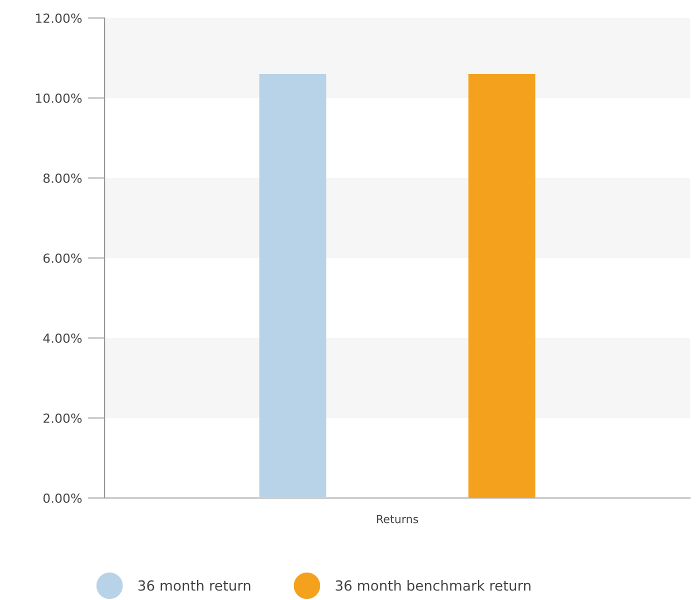 The height and width of the screenshot is (600, 697). I want to click on y-tick-label: 8.00%, so click(62, 178).